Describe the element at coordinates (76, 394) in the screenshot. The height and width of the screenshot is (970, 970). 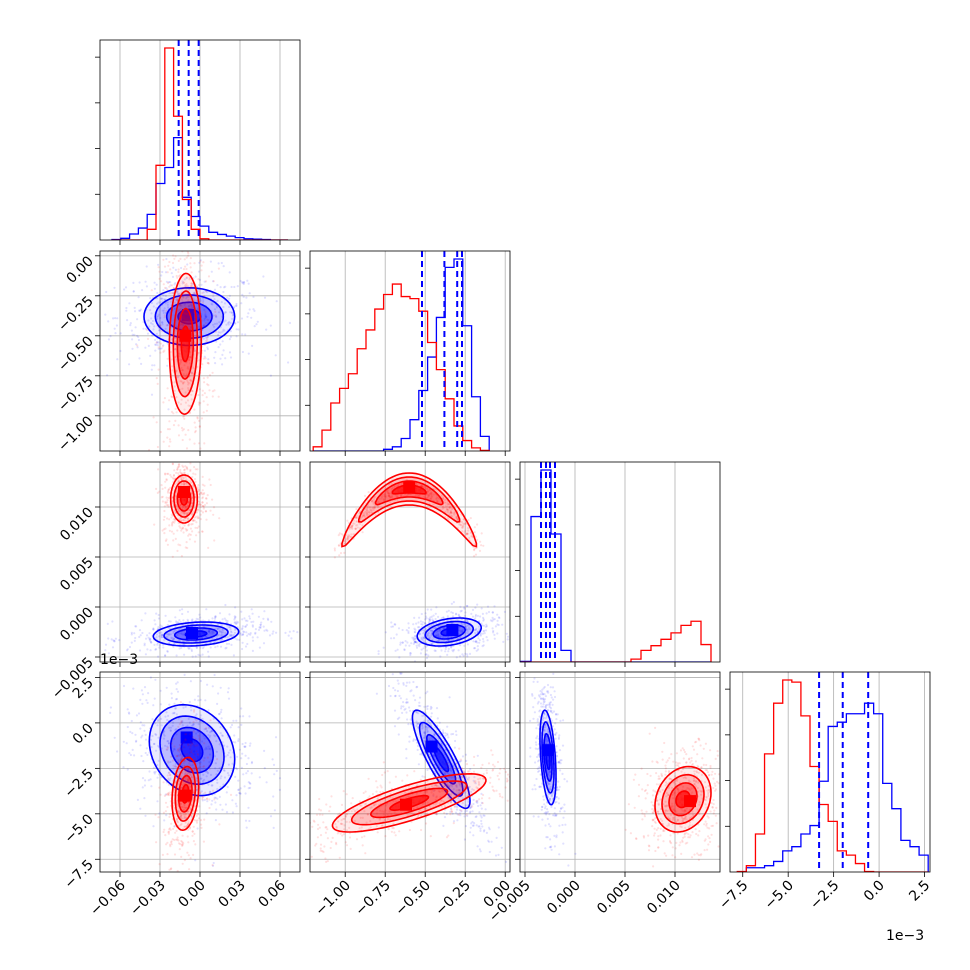
I see `y-tick-label: −0.75` at that location.